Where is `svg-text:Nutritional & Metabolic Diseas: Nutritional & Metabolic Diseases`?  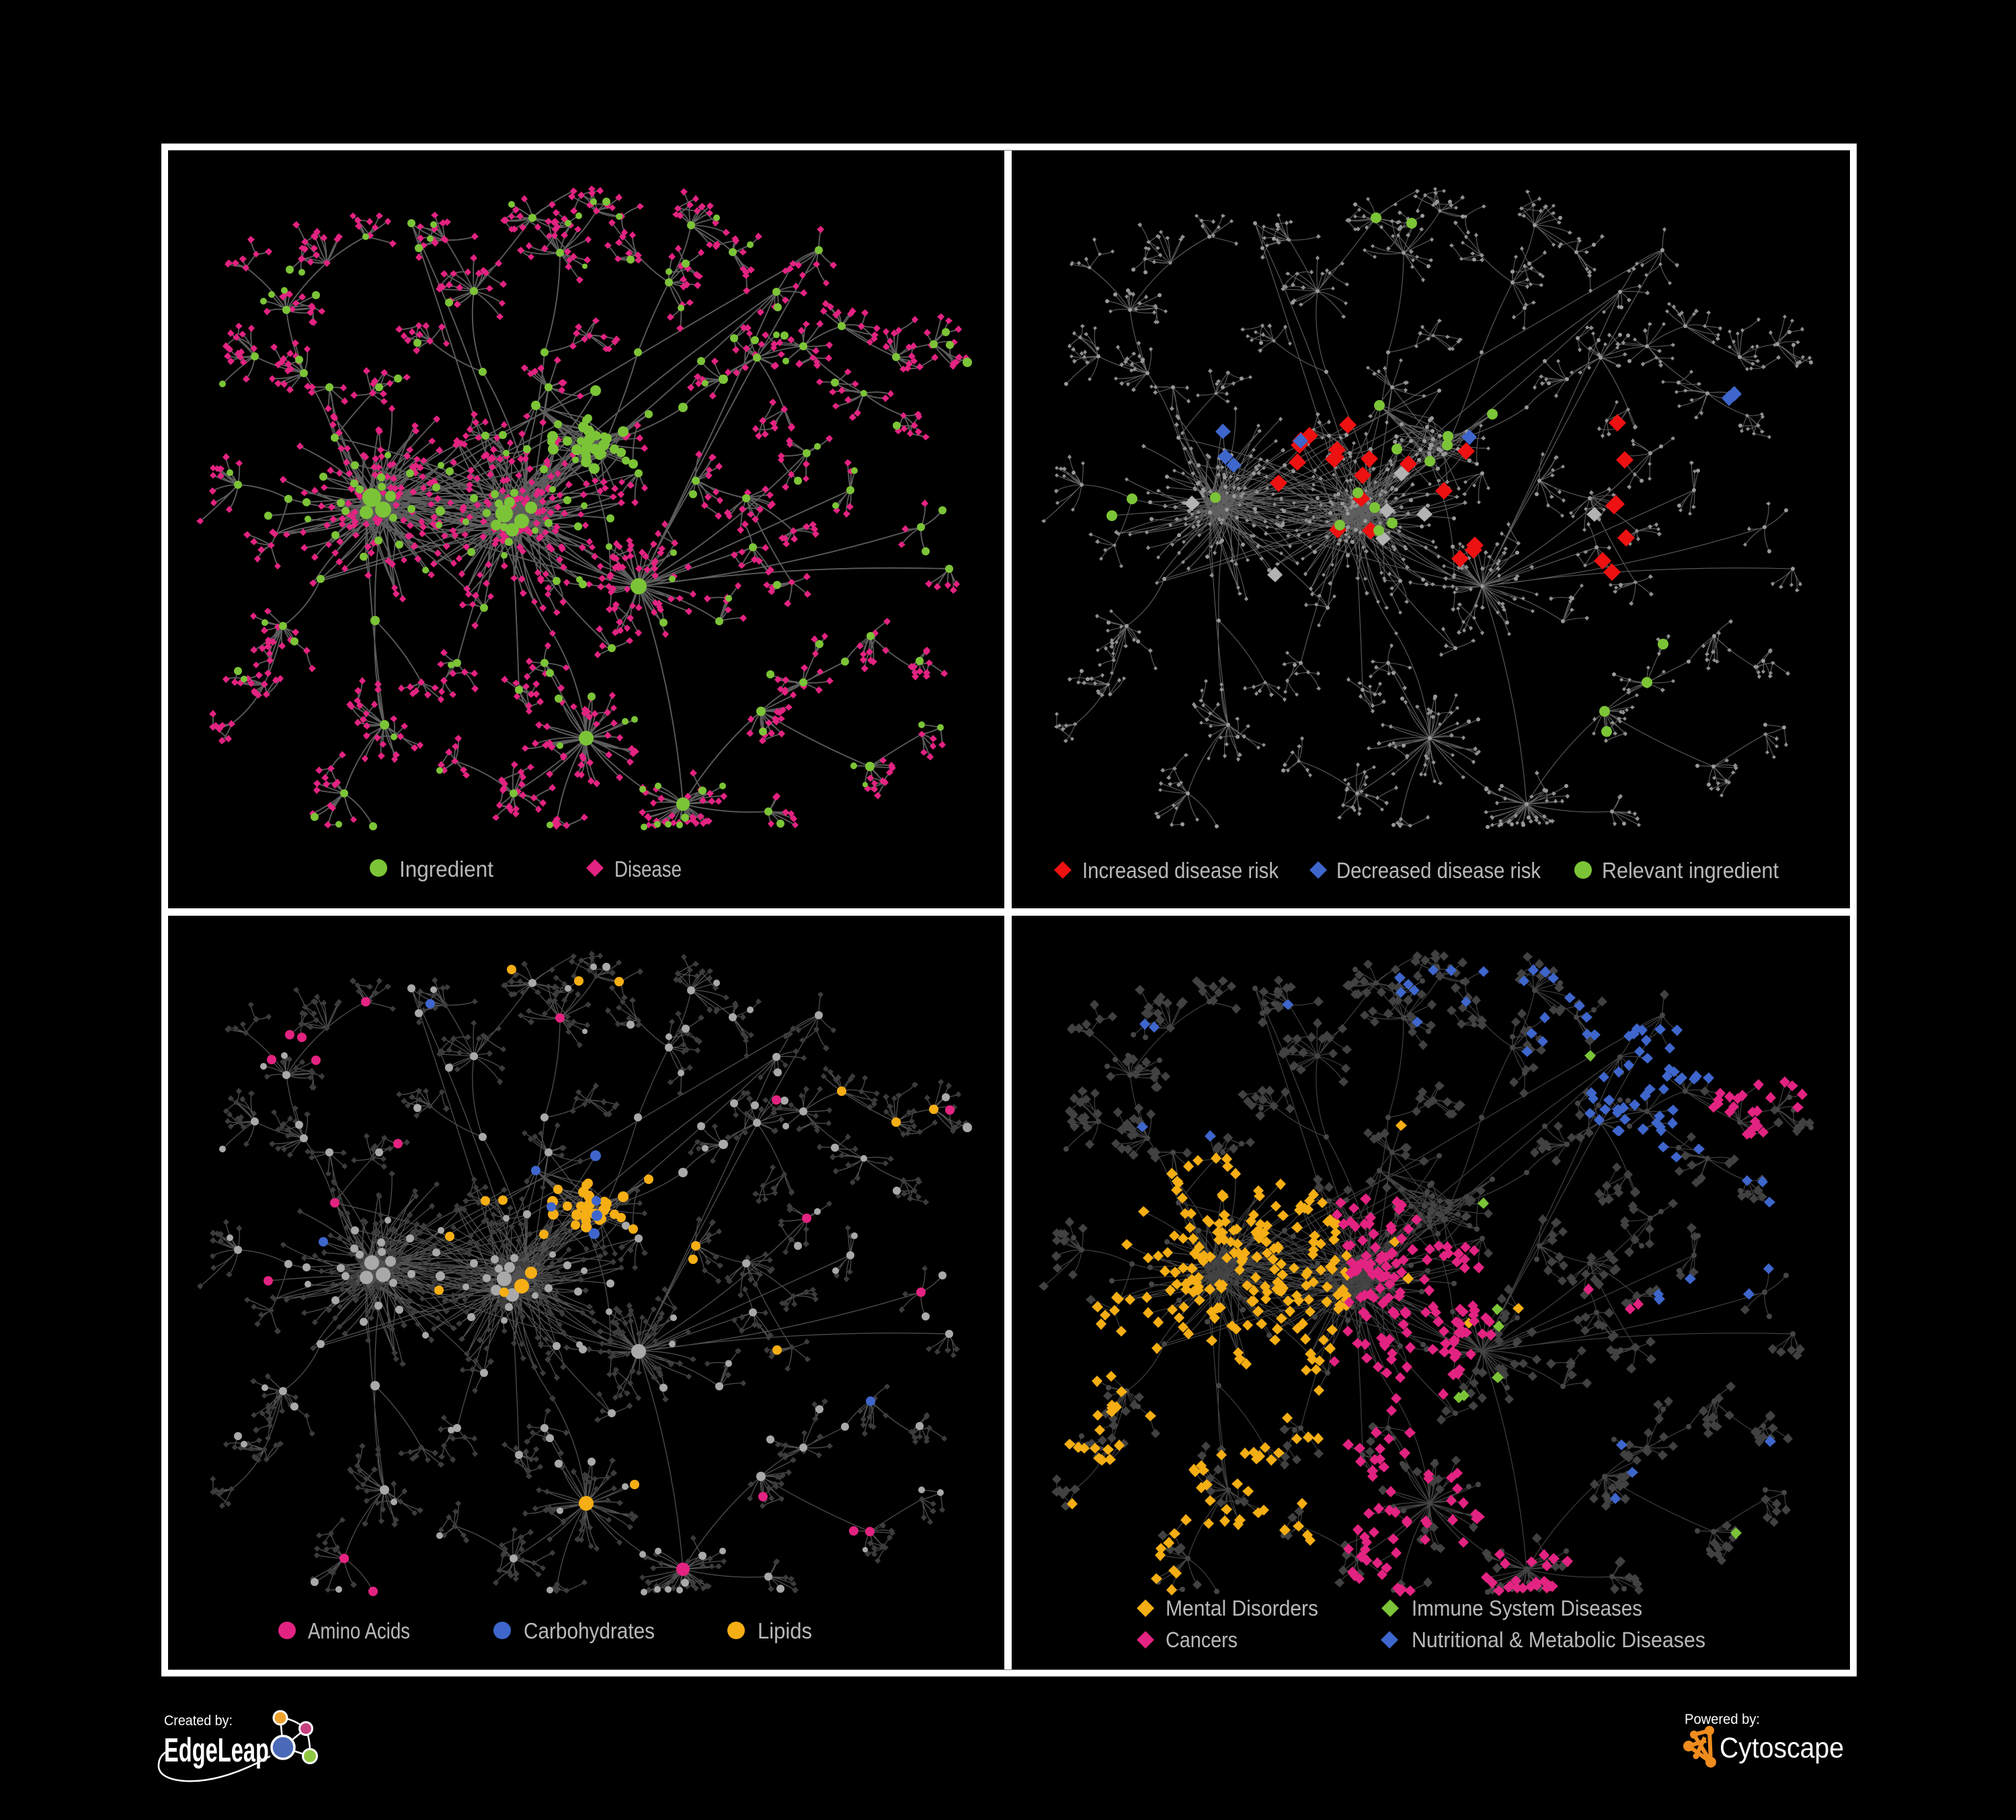
svg-text:Nutritional & Metabolic Diseas: Nutritional & Metabolic Diseases is located at coordinates (1558, 1640).